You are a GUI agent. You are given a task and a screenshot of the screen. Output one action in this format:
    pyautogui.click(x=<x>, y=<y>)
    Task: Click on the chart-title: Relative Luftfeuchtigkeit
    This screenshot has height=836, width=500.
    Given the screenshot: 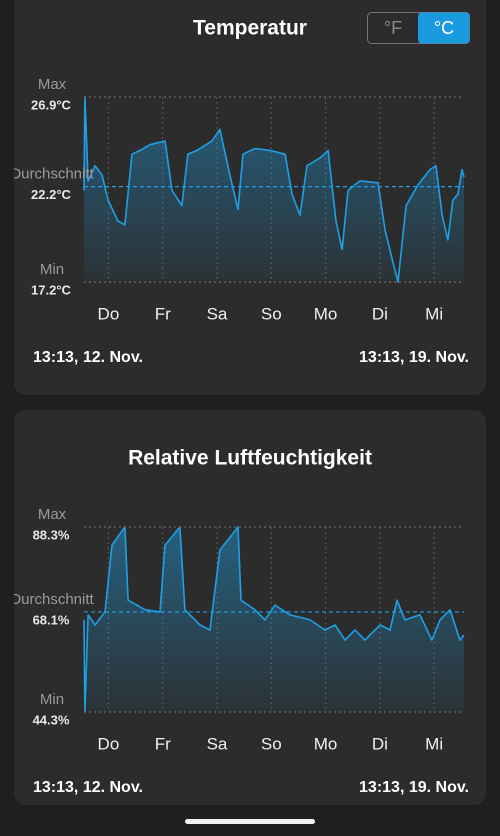 What is the action you would take?
    pyautogui.click(x=250, y=458)
    